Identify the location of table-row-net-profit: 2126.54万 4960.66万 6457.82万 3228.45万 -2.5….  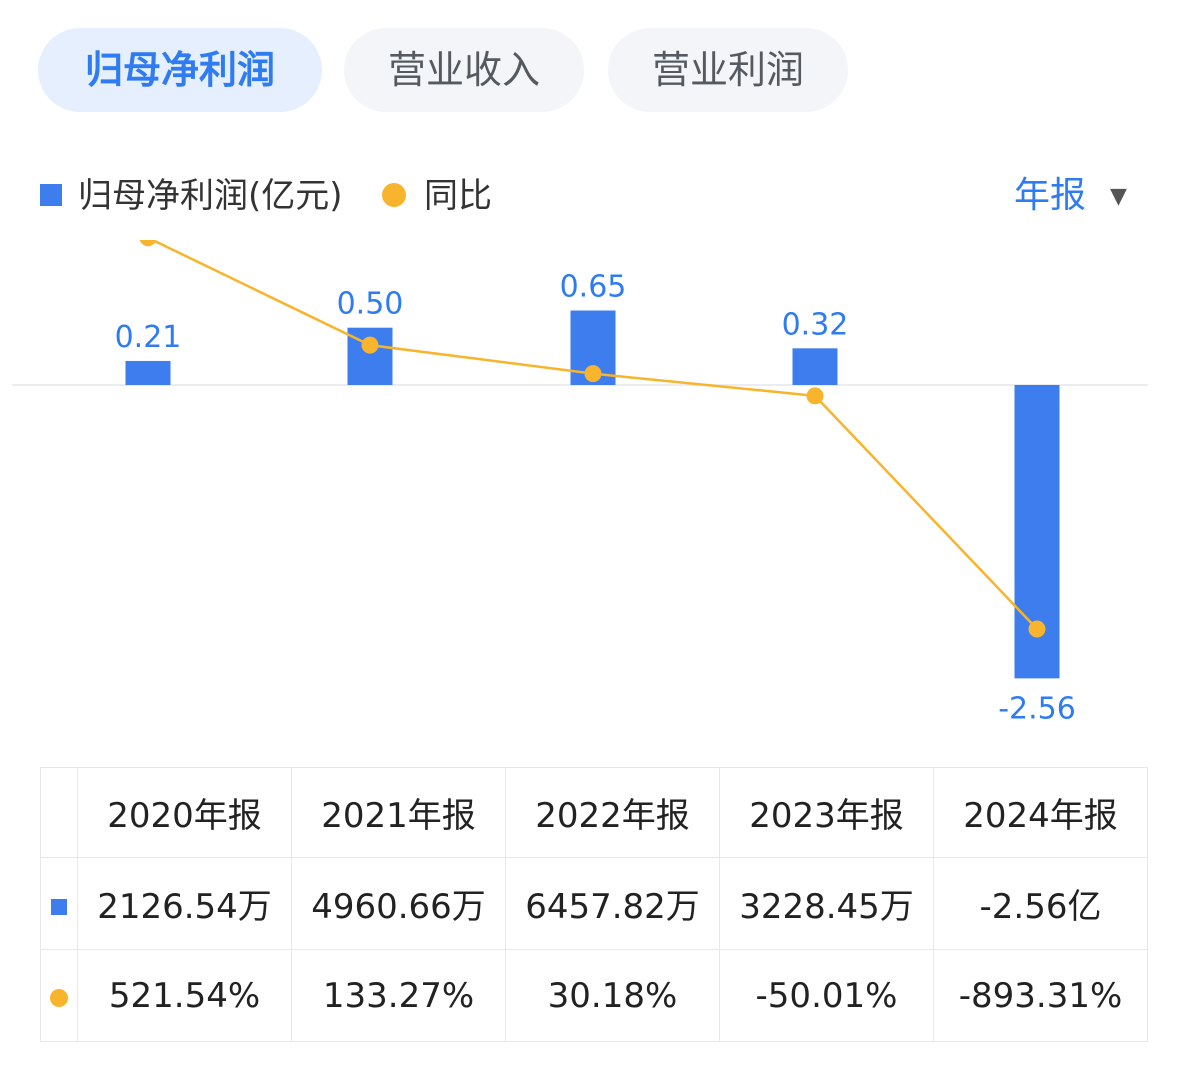
(594, 903).